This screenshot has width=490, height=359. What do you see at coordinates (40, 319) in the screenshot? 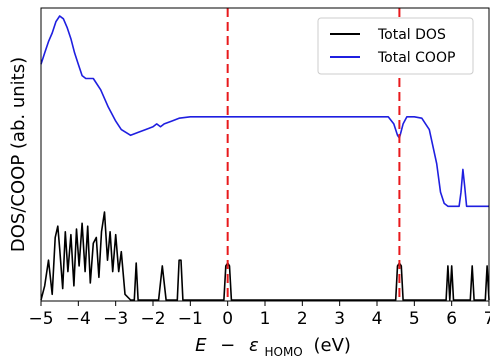
I see `x-tick-label: −5` at bounding box center [40, 319].